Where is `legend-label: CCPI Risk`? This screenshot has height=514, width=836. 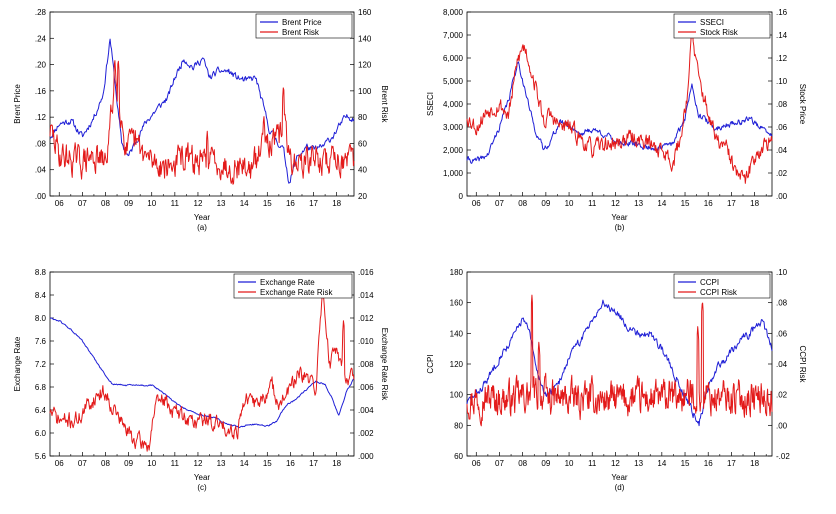 legend-label: CCPI Risk is located at coordinates (719, 292).